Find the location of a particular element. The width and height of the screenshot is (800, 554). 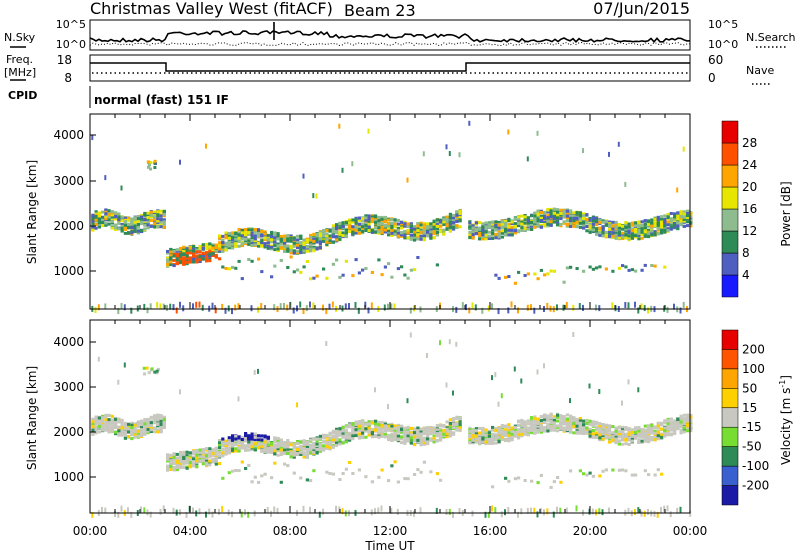

station-title: Christmas Valley West (fitACF) is located at coordinates (211, 9).